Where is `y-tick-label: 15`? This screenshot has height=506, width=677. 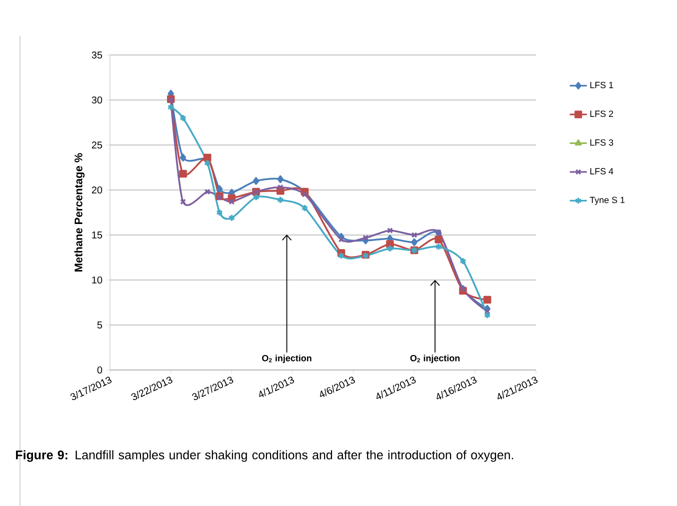 y-tick-label: 15 is located at coordinates (97, 234).